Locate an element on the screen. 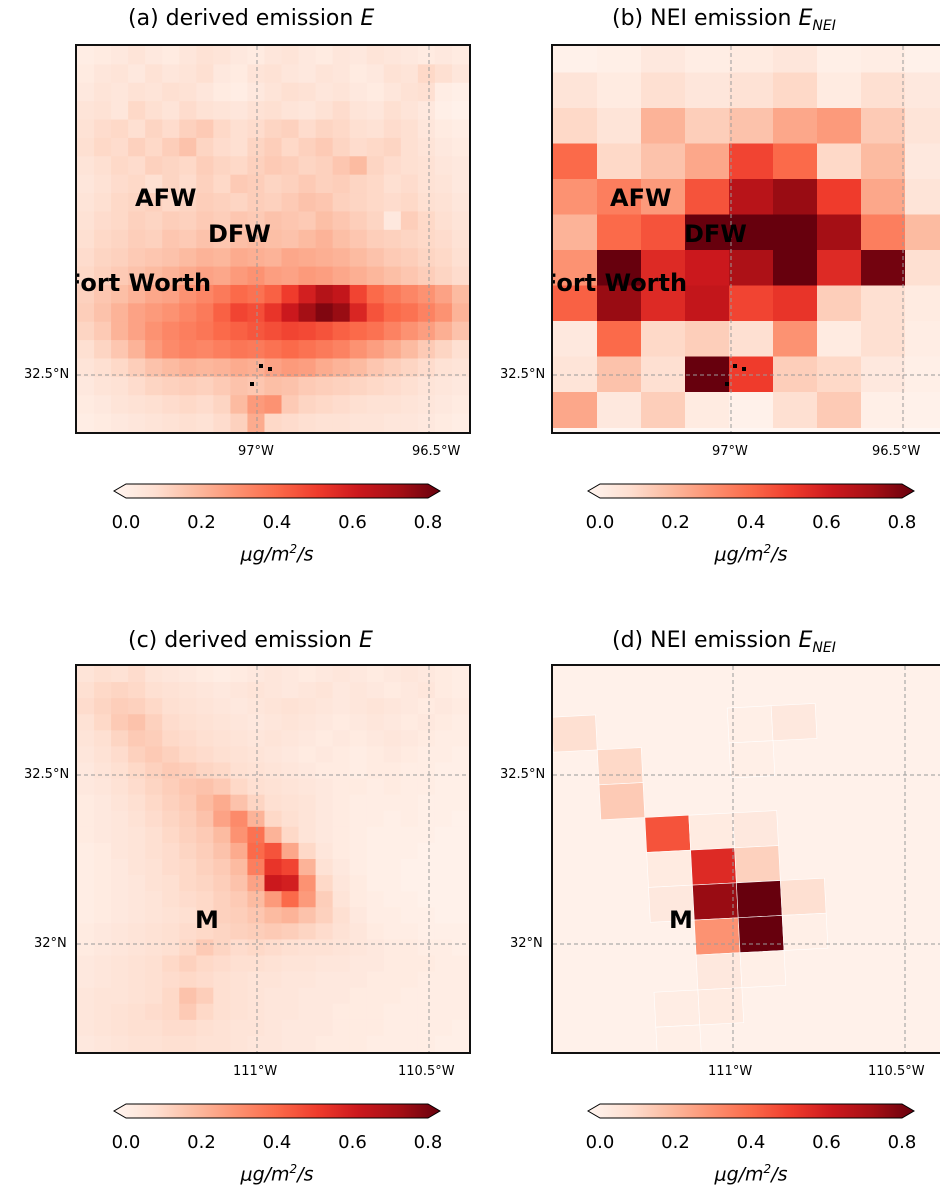 This screenshot has width=940, height=1194. lon-label-96-5: 96.5°W is located at coordinates (436, 451).